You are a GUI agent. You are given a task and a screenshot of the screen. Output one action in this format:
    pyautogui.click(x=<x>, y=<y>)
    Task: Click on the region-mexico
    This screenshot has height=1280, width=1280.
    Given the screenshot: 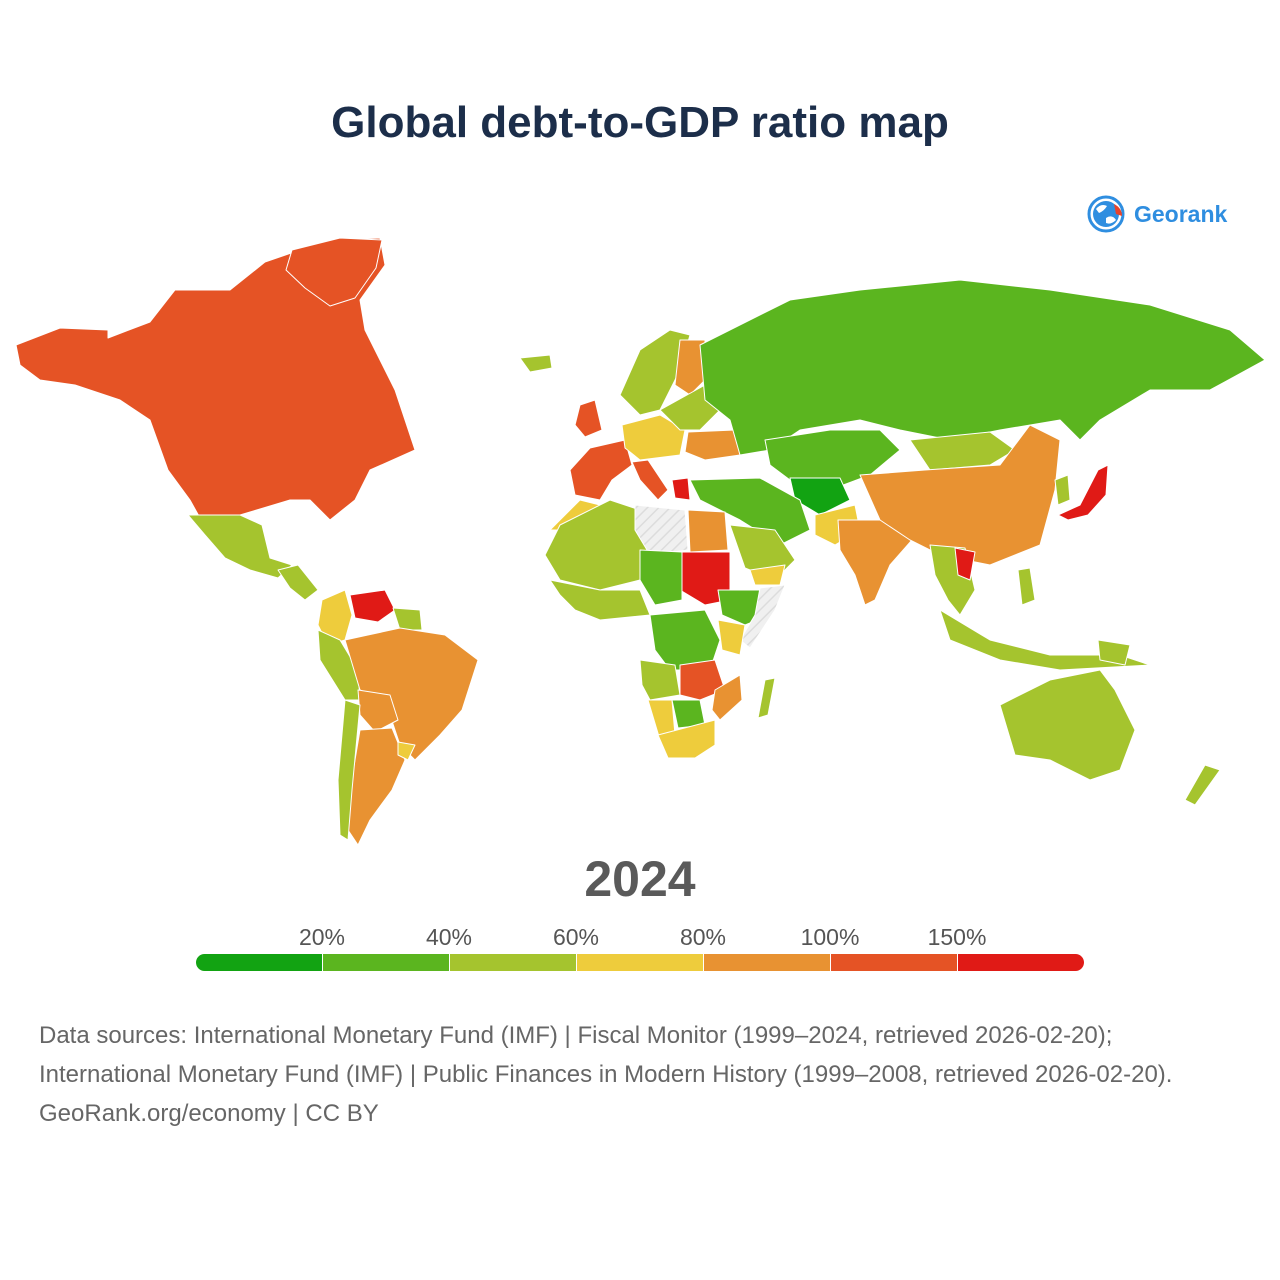 What is the action you would take?
    pyautogui.click(x=240, y=546)
    